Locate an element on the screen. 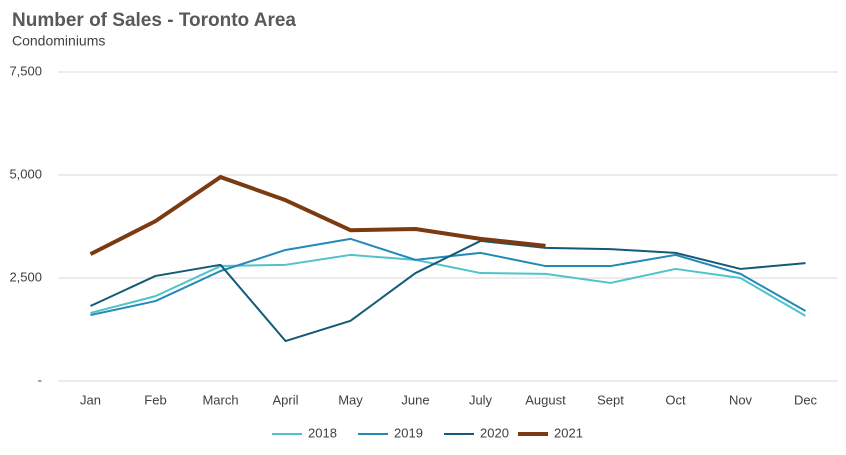 Image resolution: width=846 pixels, height=455 pixels. x-tick-label: July is located at coordinates (481, 399).